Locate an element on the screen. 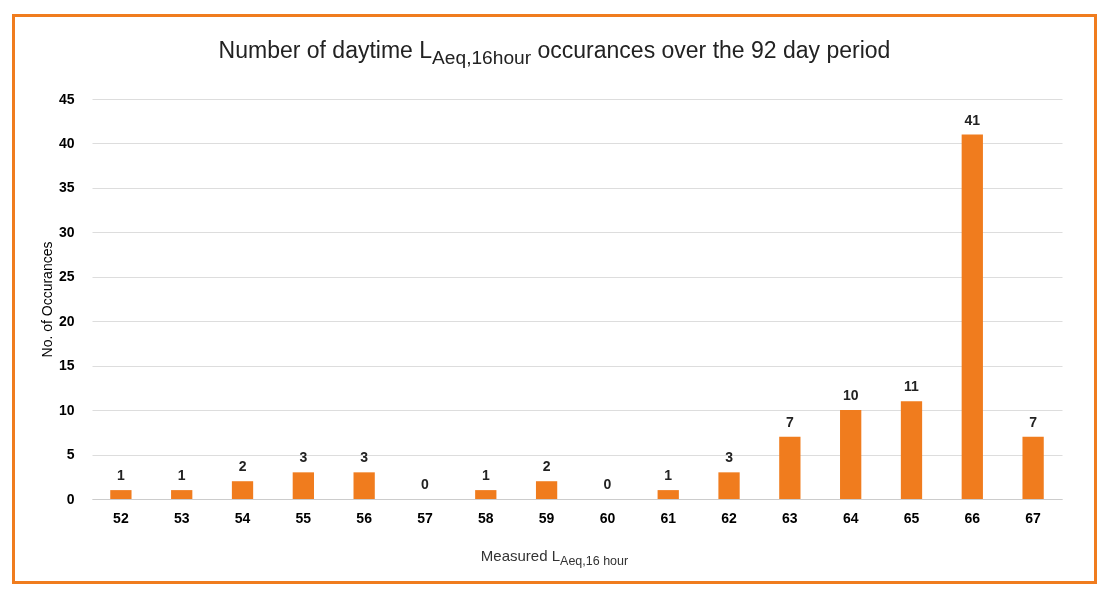 The width and height of the screenshot is (1115, 601). x-tick-label: 65 is located at coordinates (911, 517).